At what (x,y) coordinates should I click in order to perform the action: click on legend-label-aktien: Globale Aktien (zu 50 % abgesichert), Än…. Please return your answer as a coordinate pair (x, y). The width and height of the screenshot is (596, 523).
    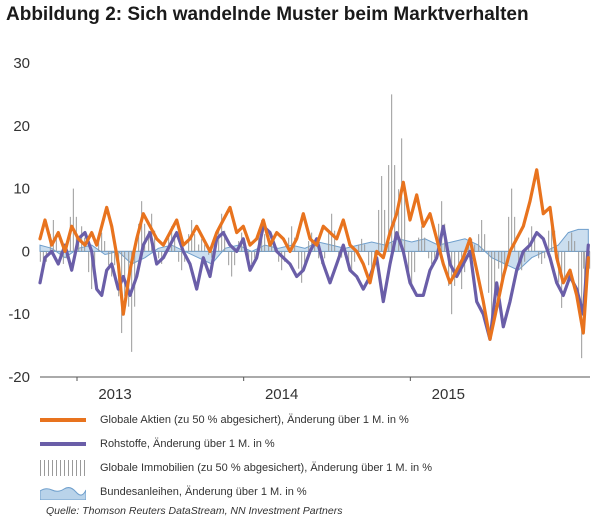
    Looking at the image, I should click on (254, 420).